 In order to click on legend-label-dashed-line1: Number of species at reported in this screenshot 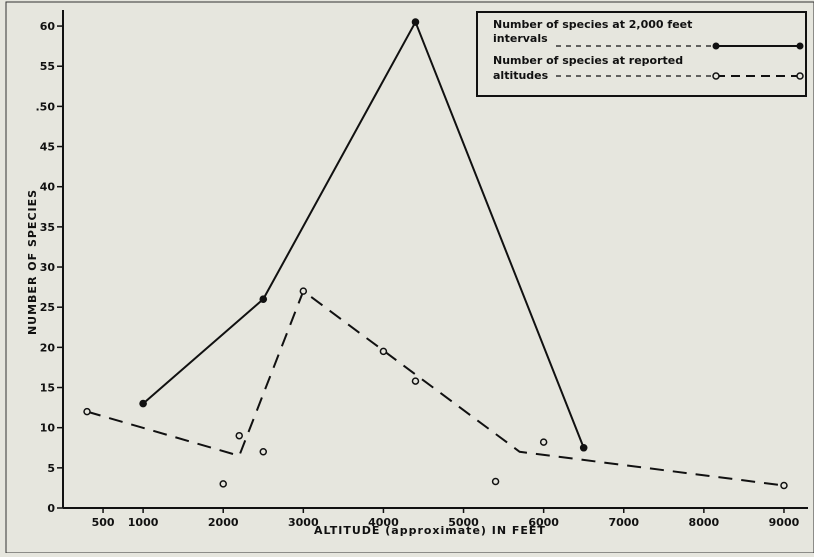, I will do `click(588, 60)`.